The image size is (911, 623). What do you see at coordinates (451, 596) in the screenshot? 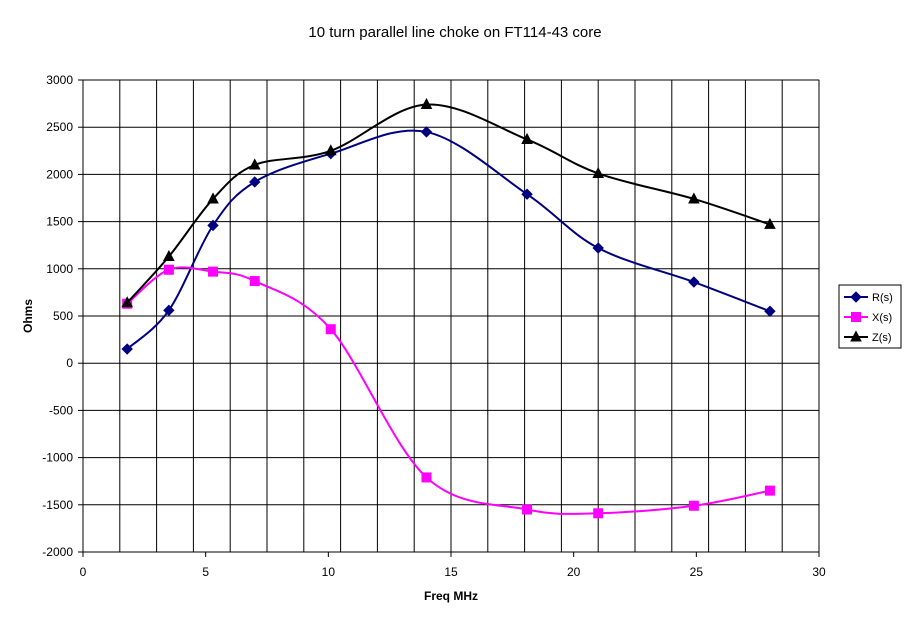
I see `x-axis-label: Freq MHz` at bounding box center [451, 596].